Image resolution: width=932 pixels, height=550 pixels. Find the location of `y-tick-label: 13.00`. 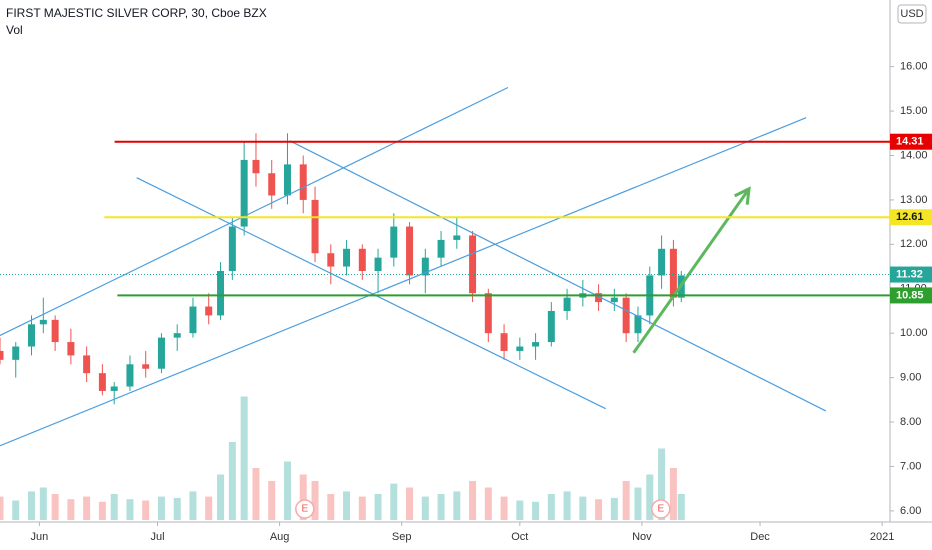

y-tick-label: 13.00 is located at coordinates (914, 200).